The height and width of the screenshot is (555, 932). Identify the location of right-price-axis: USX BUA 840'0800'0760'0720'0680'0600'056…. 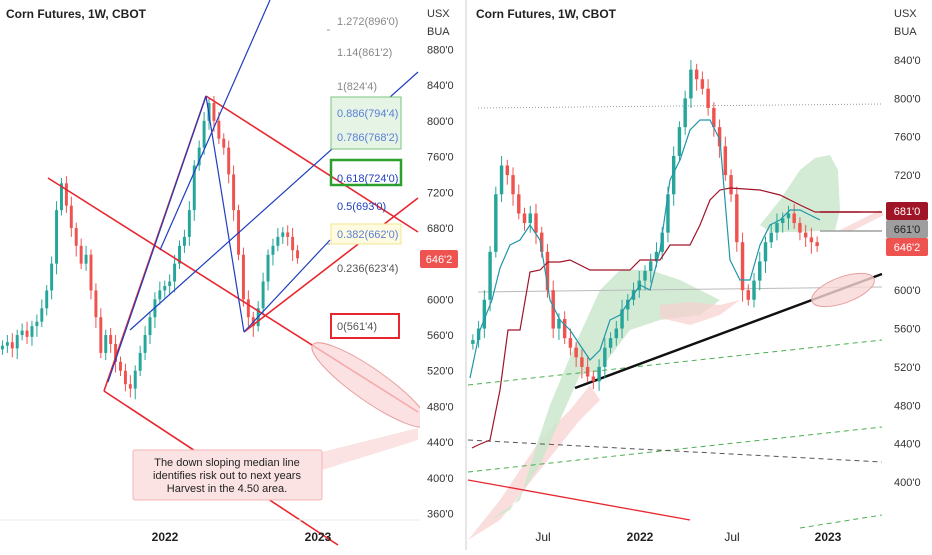
(908, 275).